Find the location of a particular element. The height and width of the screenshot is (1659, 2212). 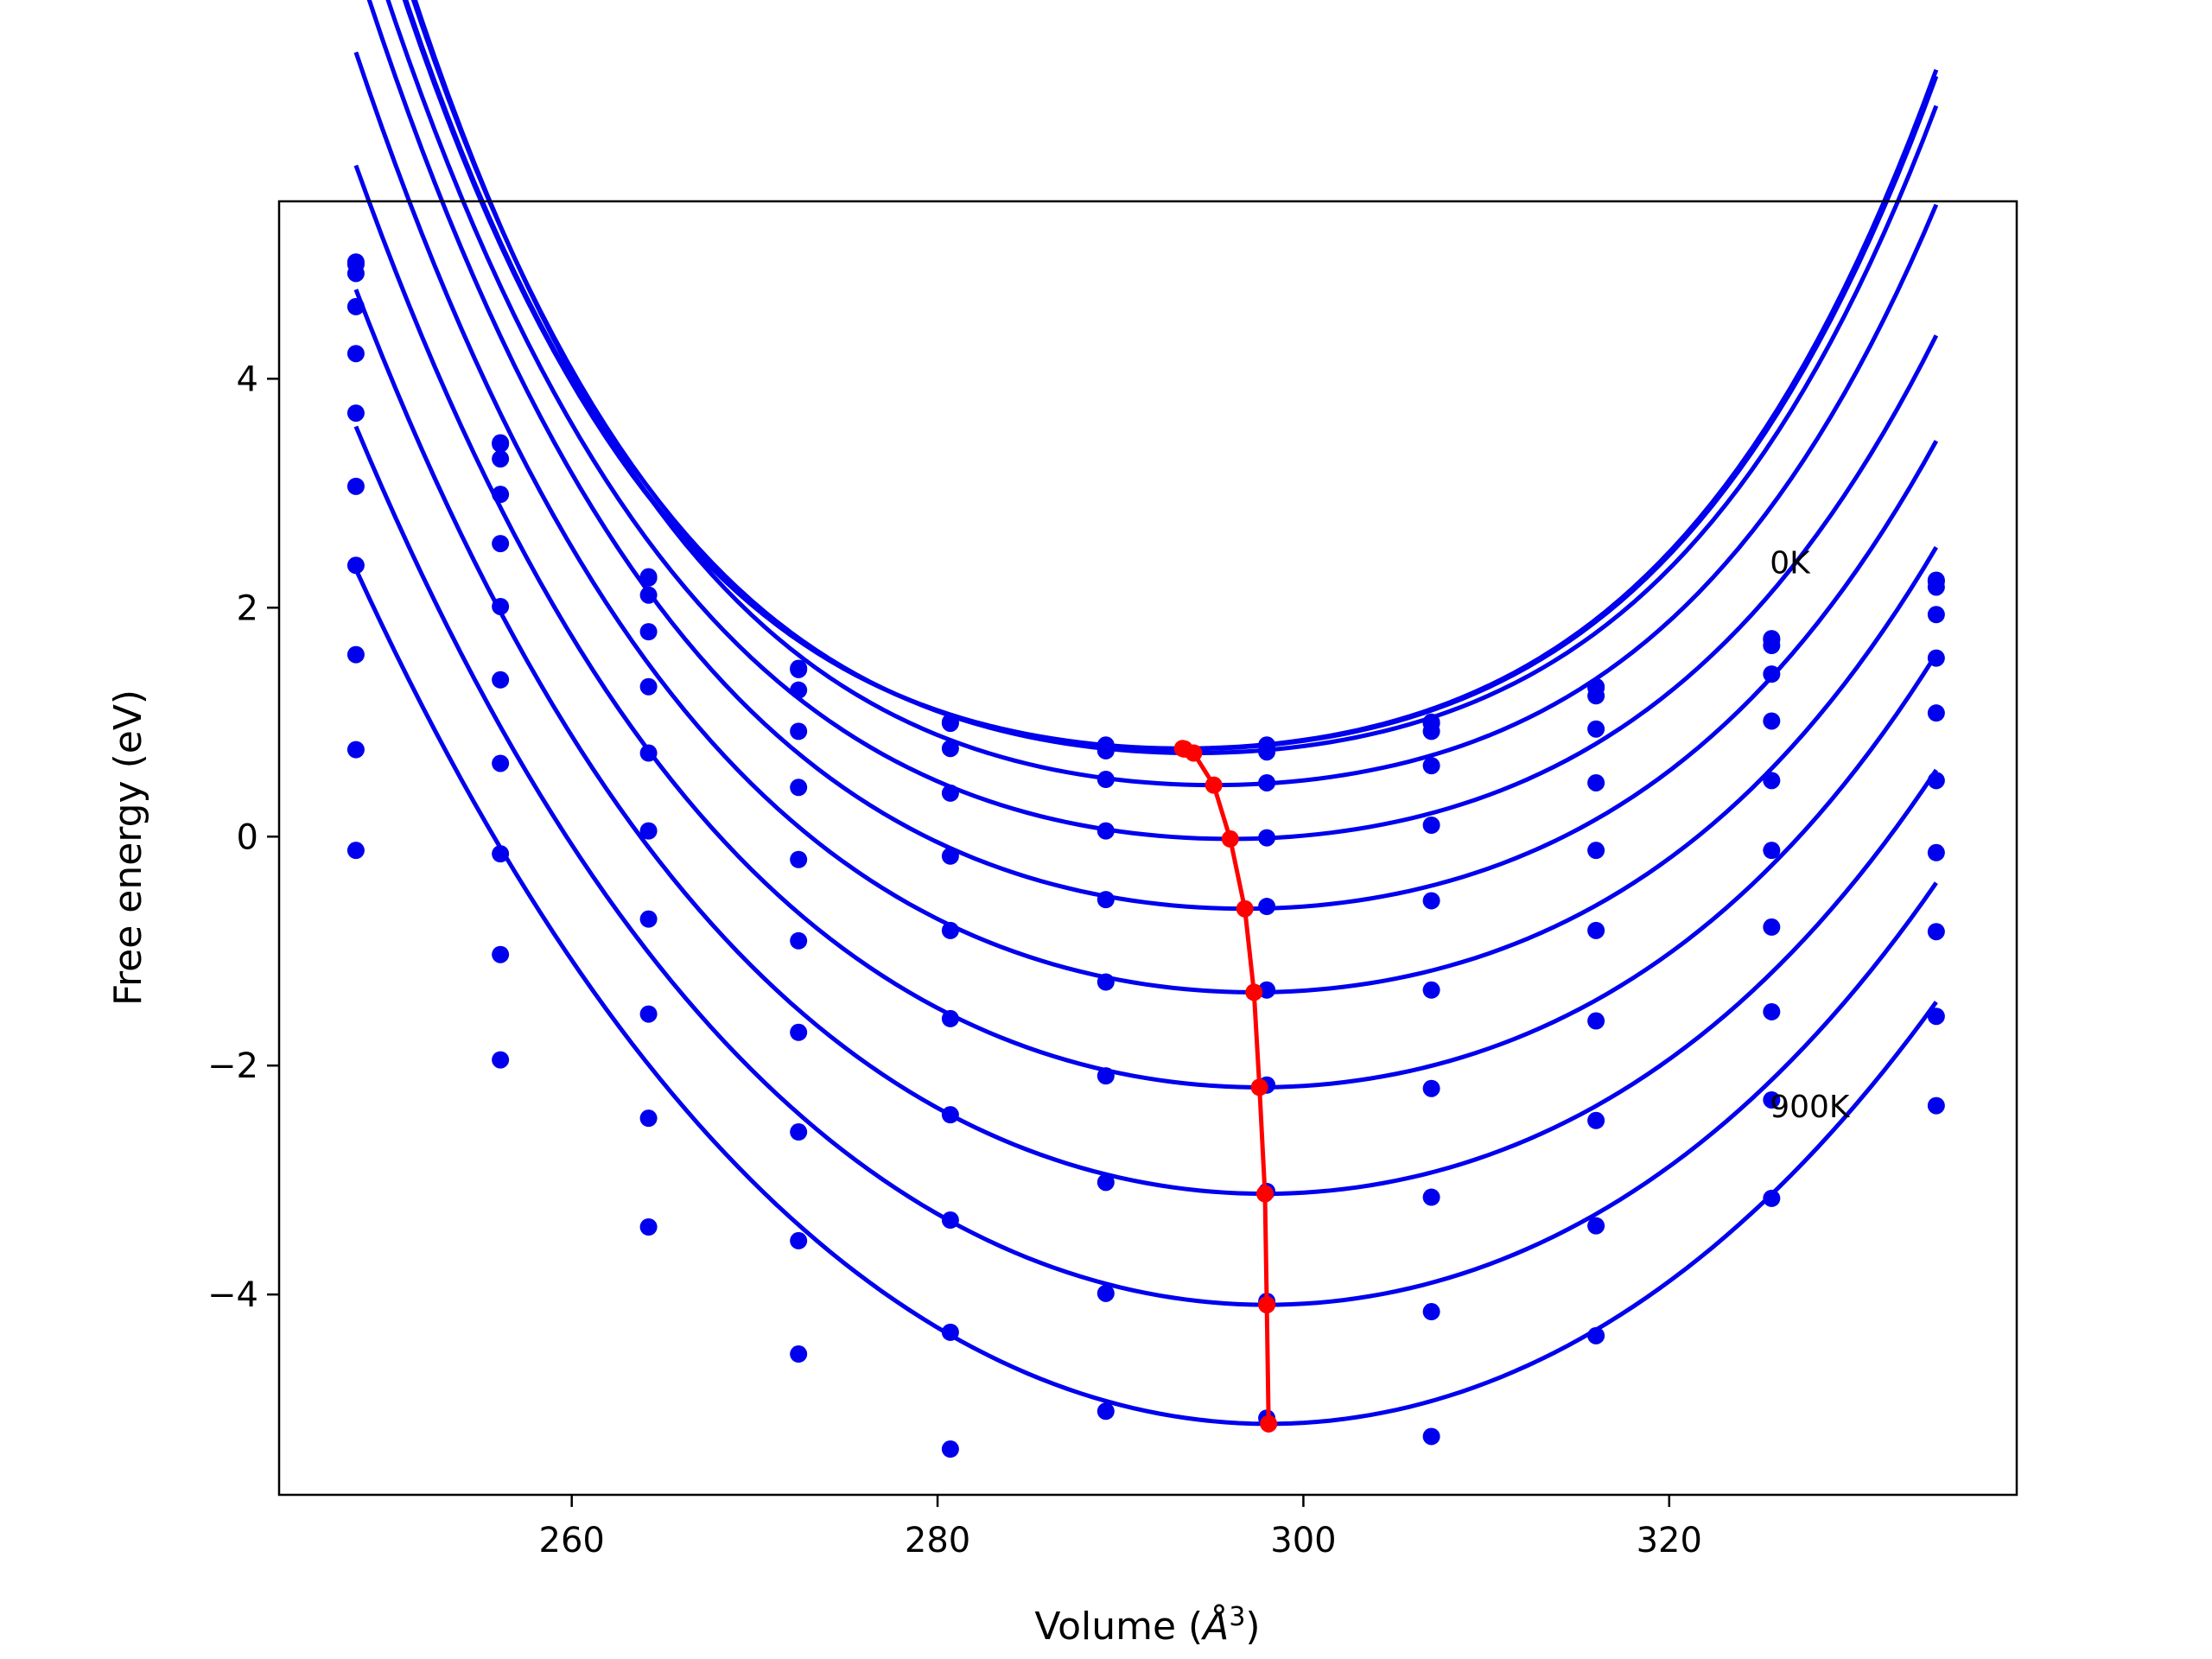

x-axis-label-exponent: 3 is located at coordinates (1237, 1617).